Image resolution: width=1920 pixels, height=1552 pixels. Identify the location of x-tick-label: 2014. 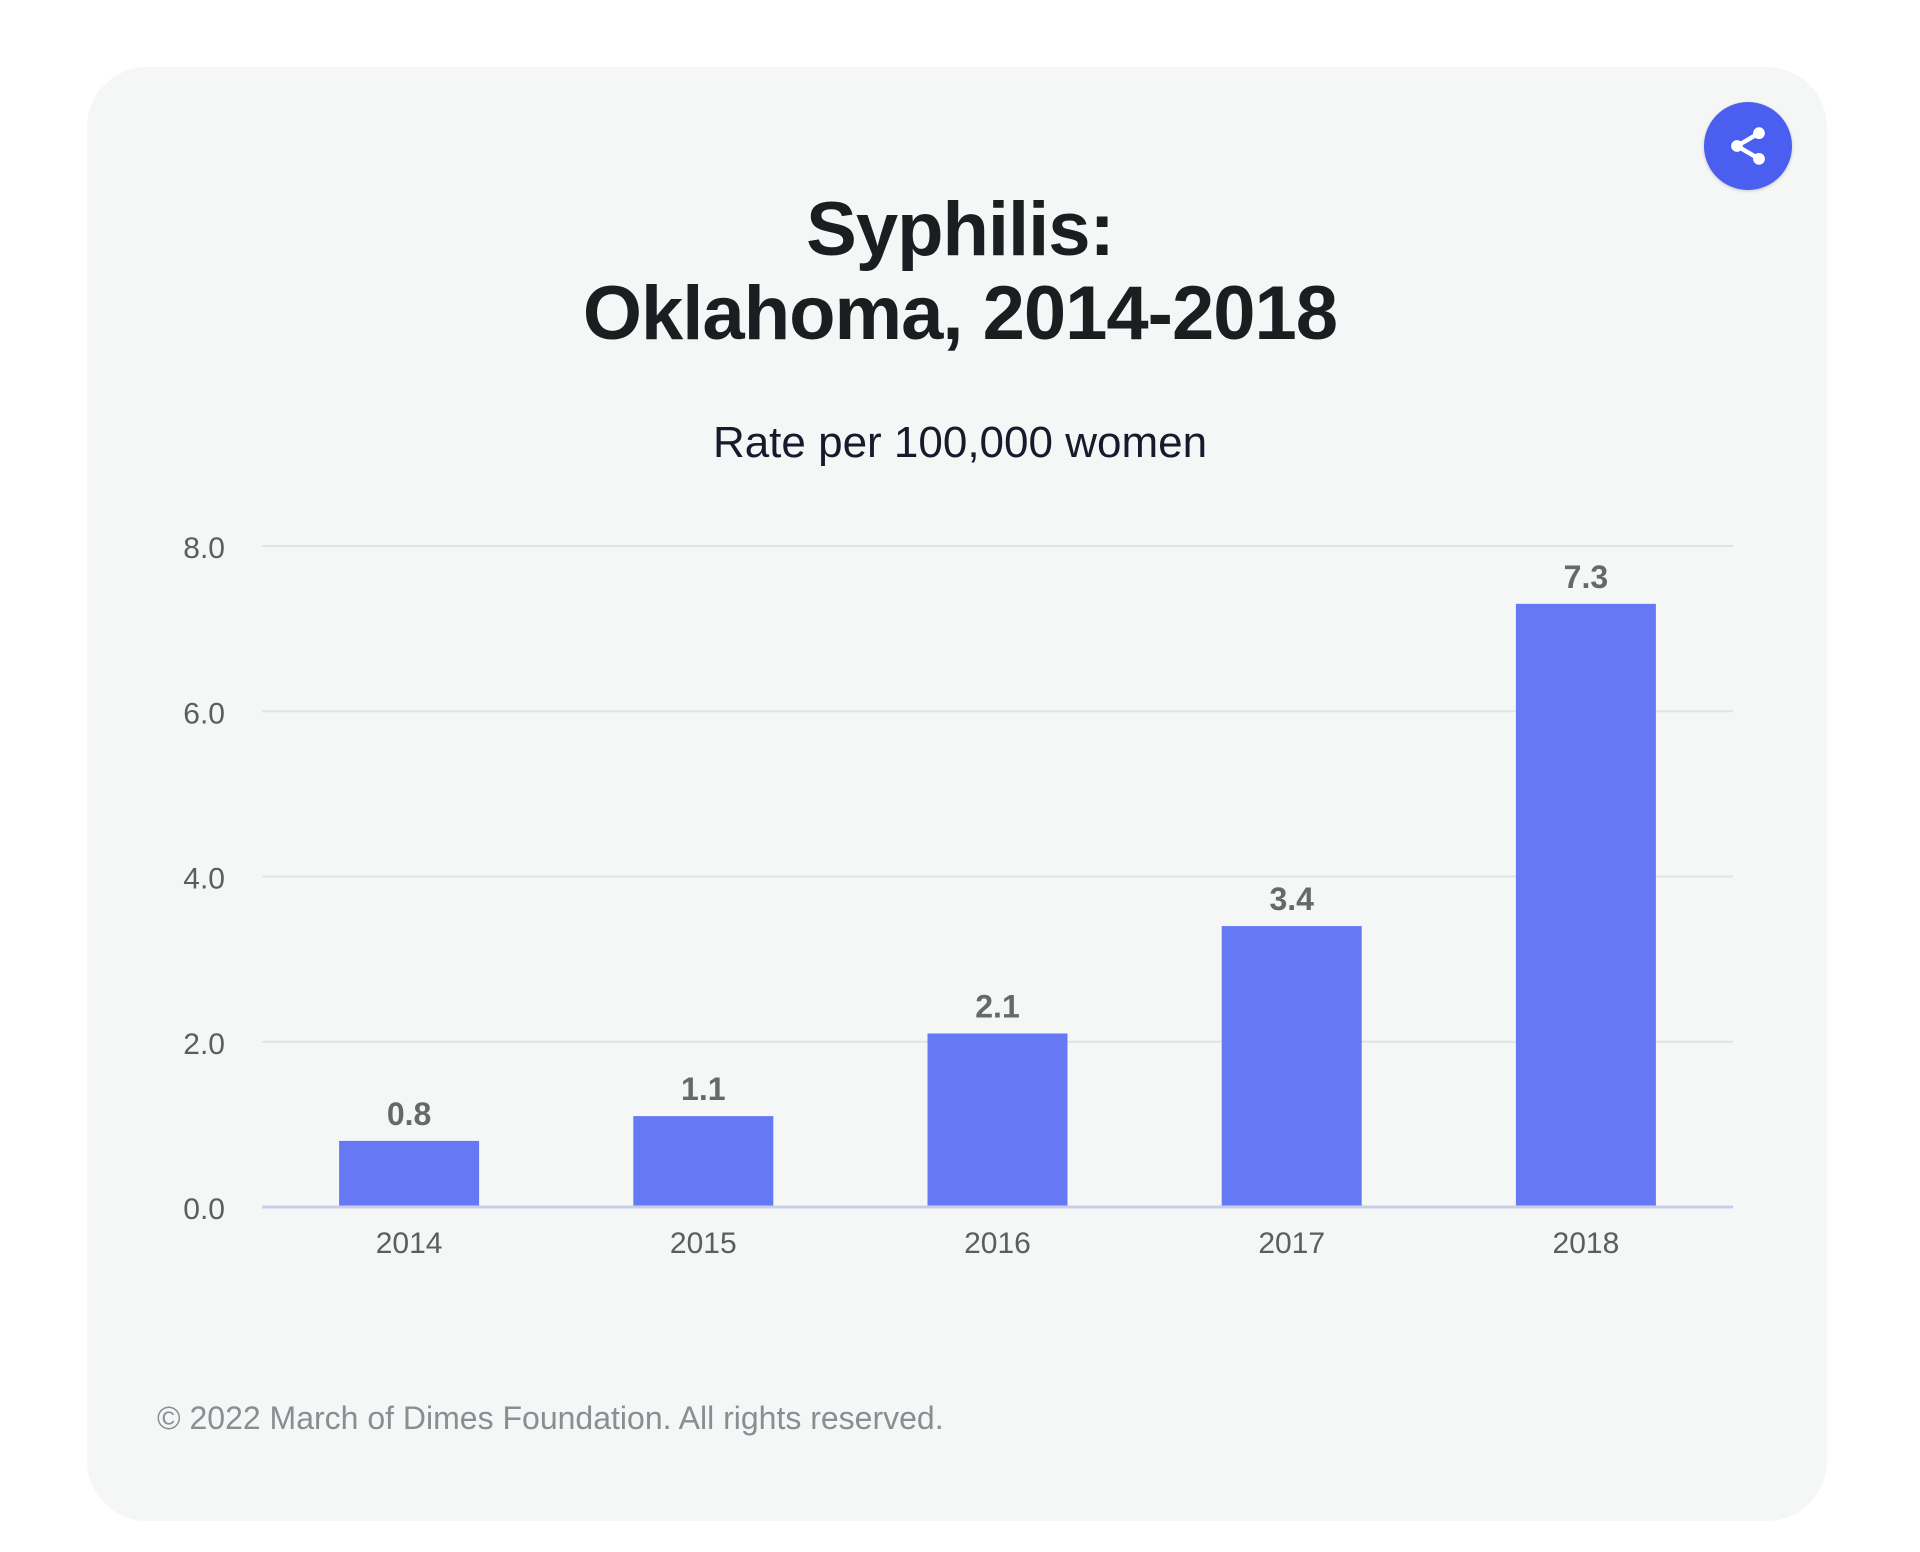
(409, 1243).